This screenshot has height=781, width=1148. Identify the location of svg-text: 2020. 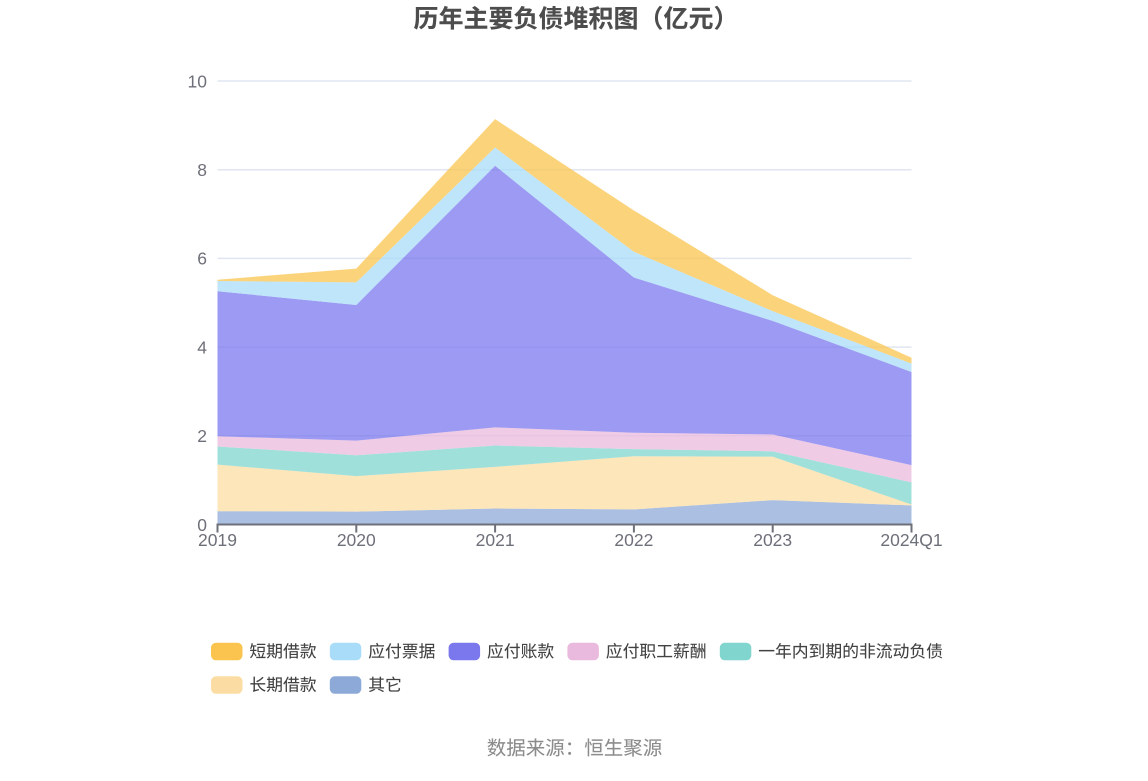
(356, 540).